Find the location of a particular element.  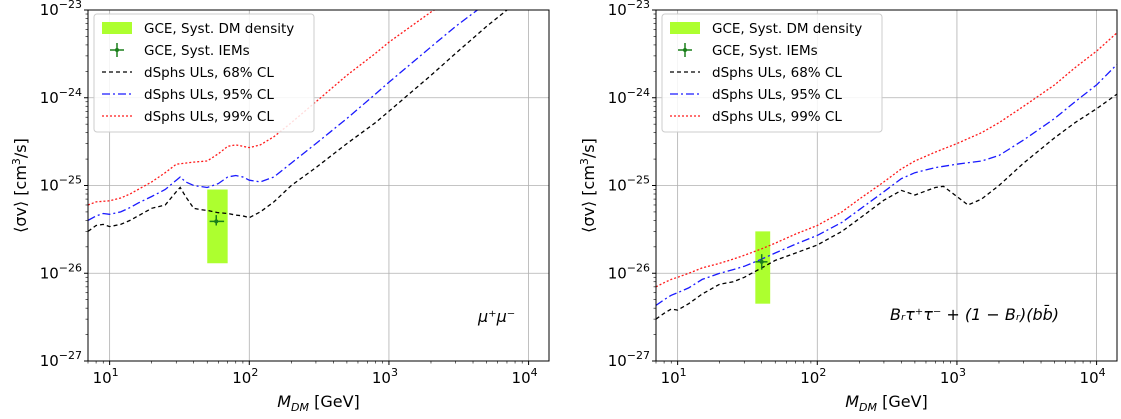

channel-annotation: Bᵣτ⁺τ⁻ + (1 − Bᵣ)(bb̄) is located at coordinates (974, 314).